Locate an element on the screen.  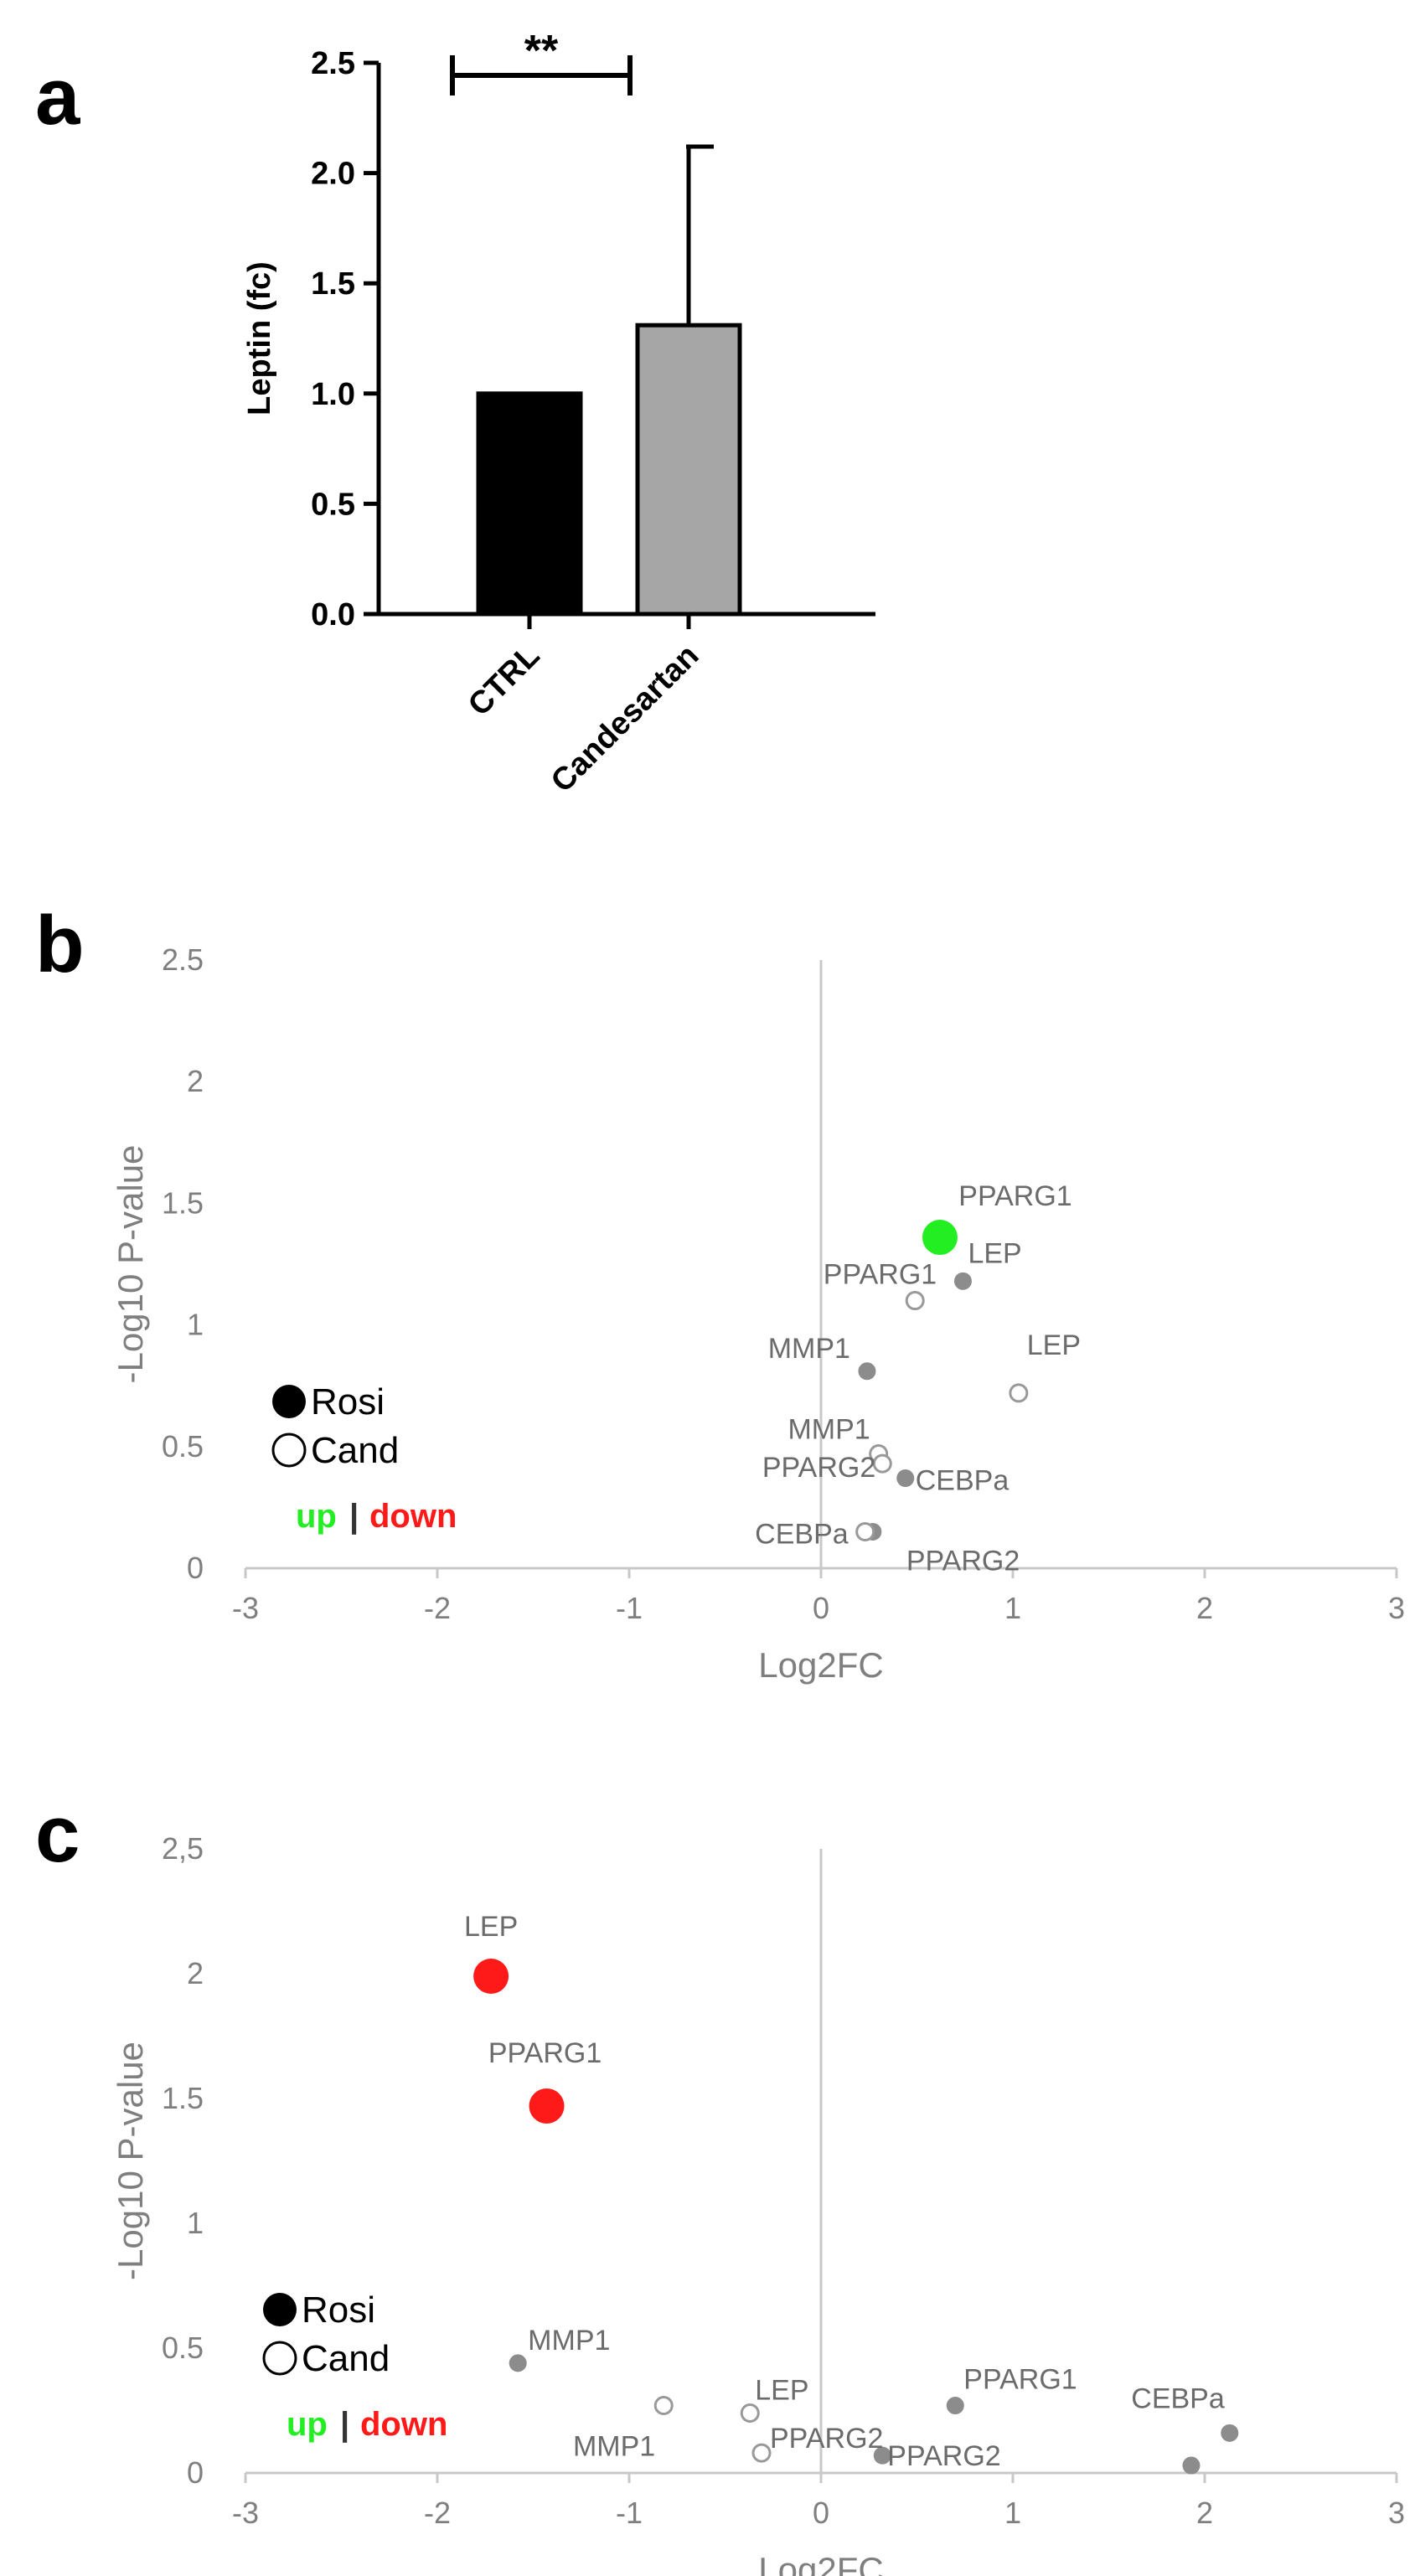
y-tick-label: 2.0 is located at coordinates (333, 174).